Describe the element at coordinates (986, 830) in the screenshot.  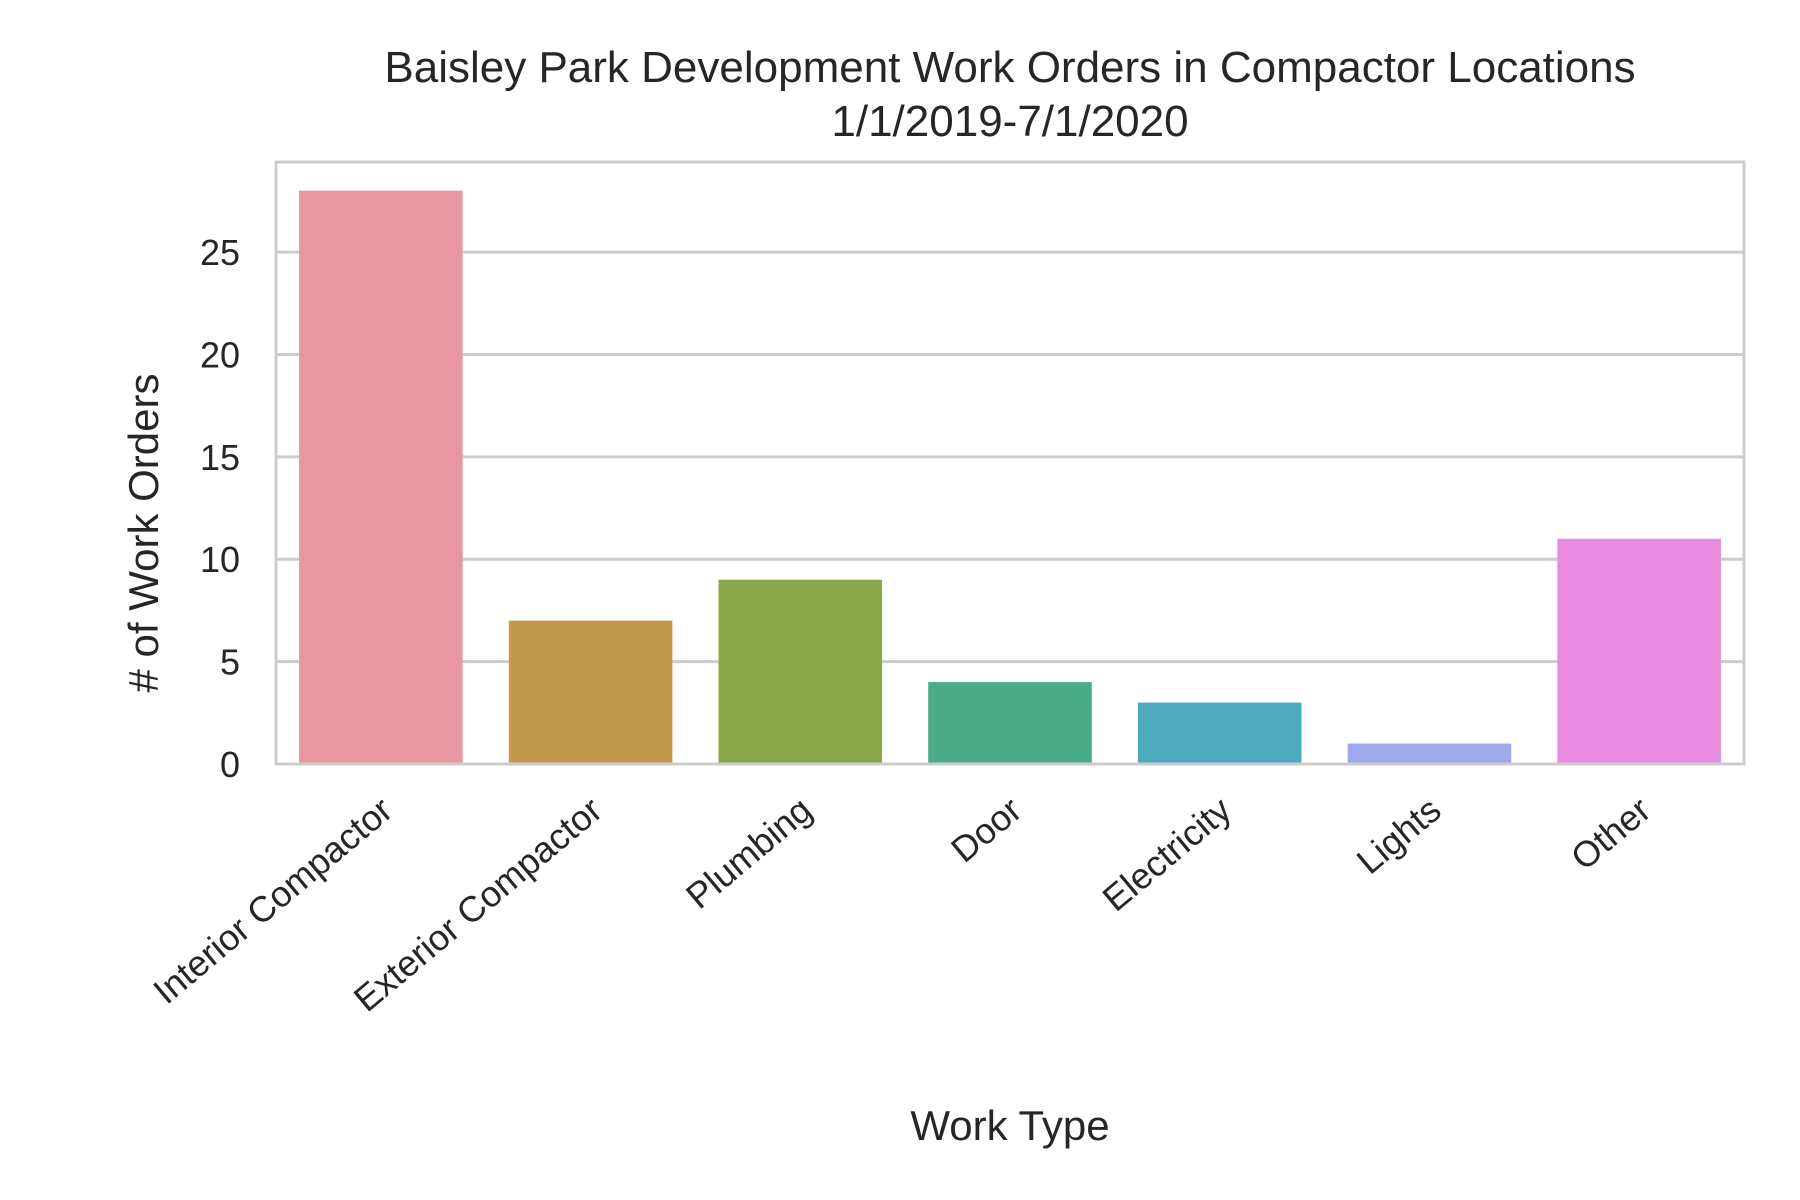
I see `x-tick-label: Door` at that location.